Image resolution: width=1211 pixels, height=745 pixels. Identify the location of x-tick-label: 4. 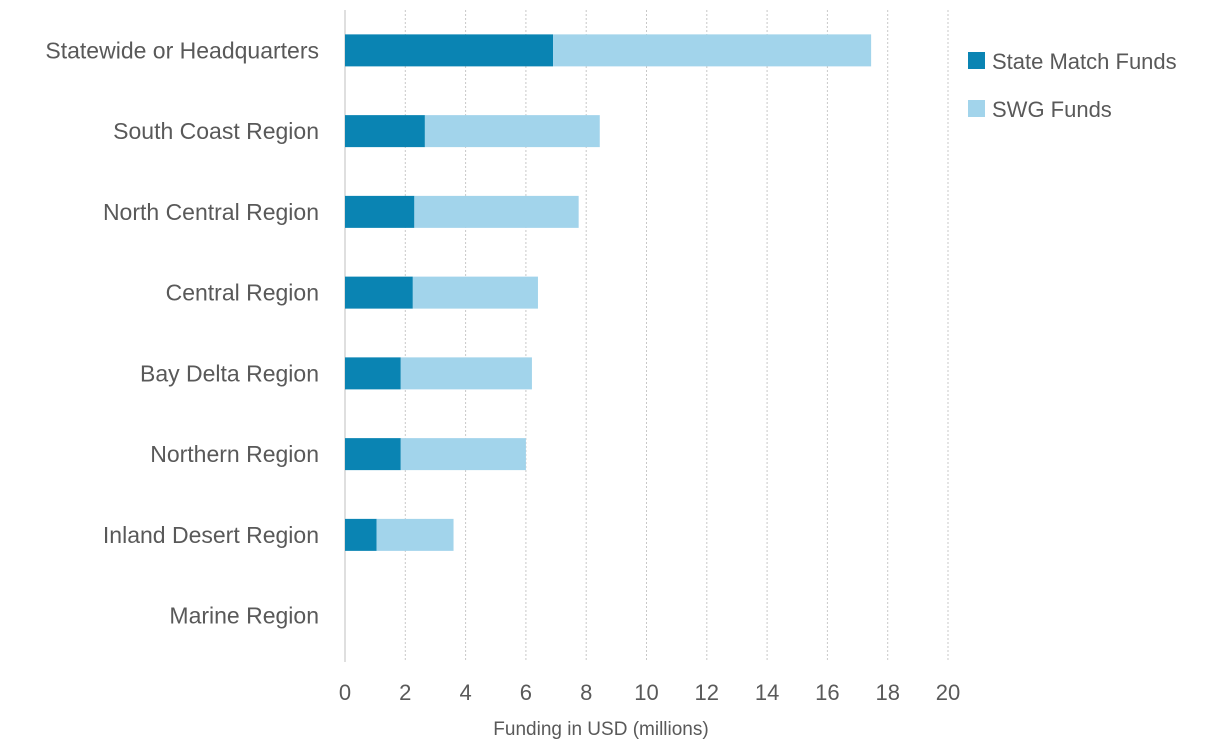
(465, 692).